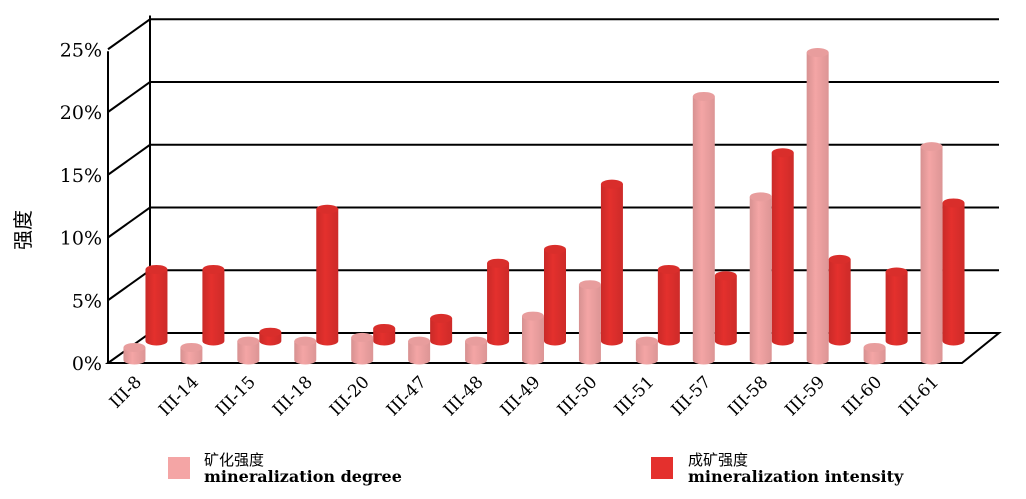 Image resolution: width=1026 pixels, height=499 pixels. Describe the element at coordinates (464, 396) in the screenshot. I see `x-tick-label: III-48` at that location.